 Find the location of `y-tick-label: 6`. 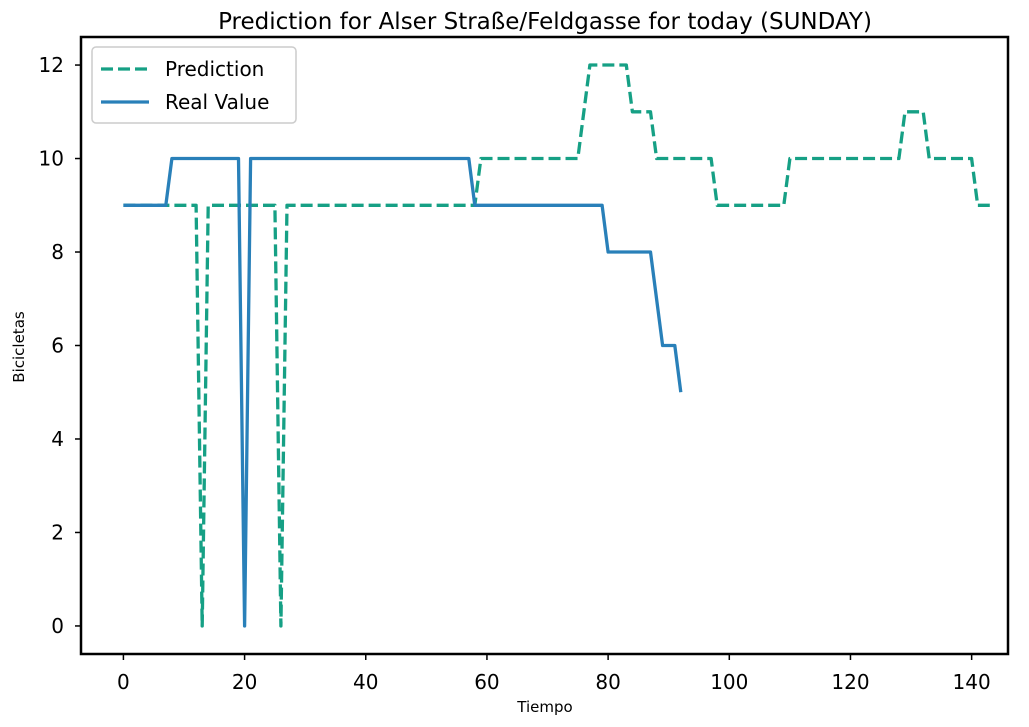

y-tick-label: 6 is located at coordinates (57, 346).